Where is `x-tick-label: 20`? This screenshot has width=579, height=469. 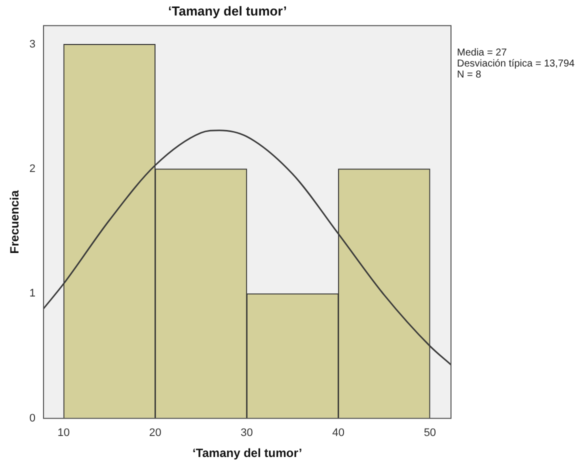
x-tick-label: 20 is located at coordinates (155, 433).